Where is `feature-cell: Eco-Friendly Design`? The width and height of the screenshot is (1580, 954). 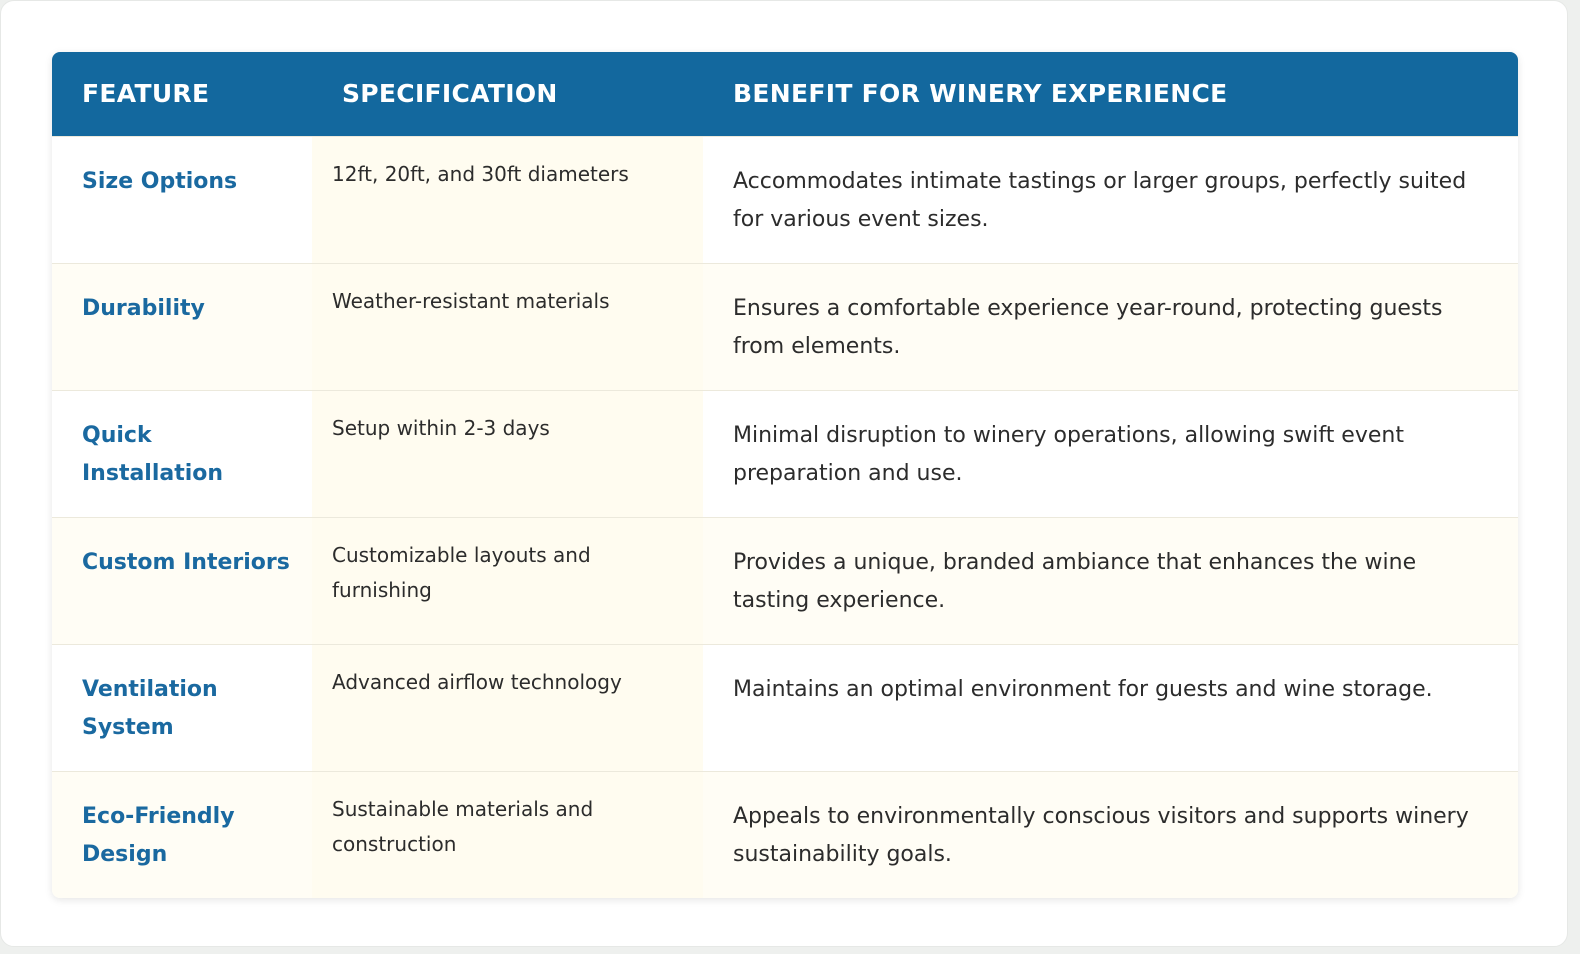
feature-cell: Eco-Friendly Design is located at coordinates (158, 835).